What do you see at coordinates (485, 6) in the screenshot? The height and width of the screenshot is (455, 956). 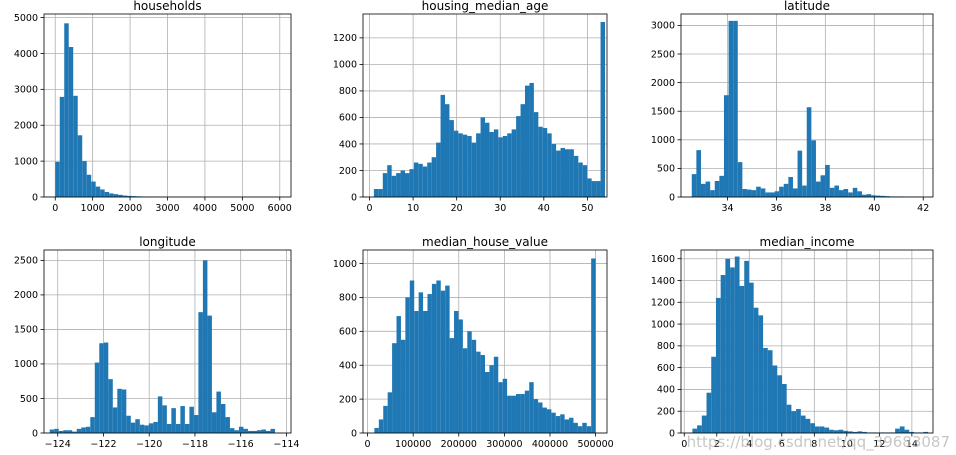 I see `panel-title: housing_median_age` at bounding box center [485, 6].